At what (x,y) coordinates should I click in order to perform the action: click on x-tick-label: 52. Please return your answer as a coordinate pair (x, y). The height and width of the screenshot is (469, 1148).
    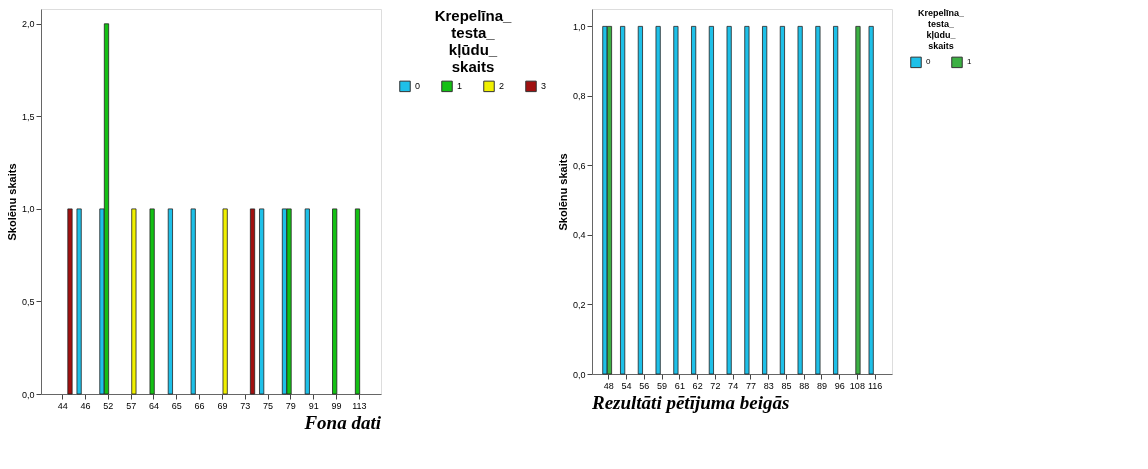
    Looking at the image, I should click on (108, 405).